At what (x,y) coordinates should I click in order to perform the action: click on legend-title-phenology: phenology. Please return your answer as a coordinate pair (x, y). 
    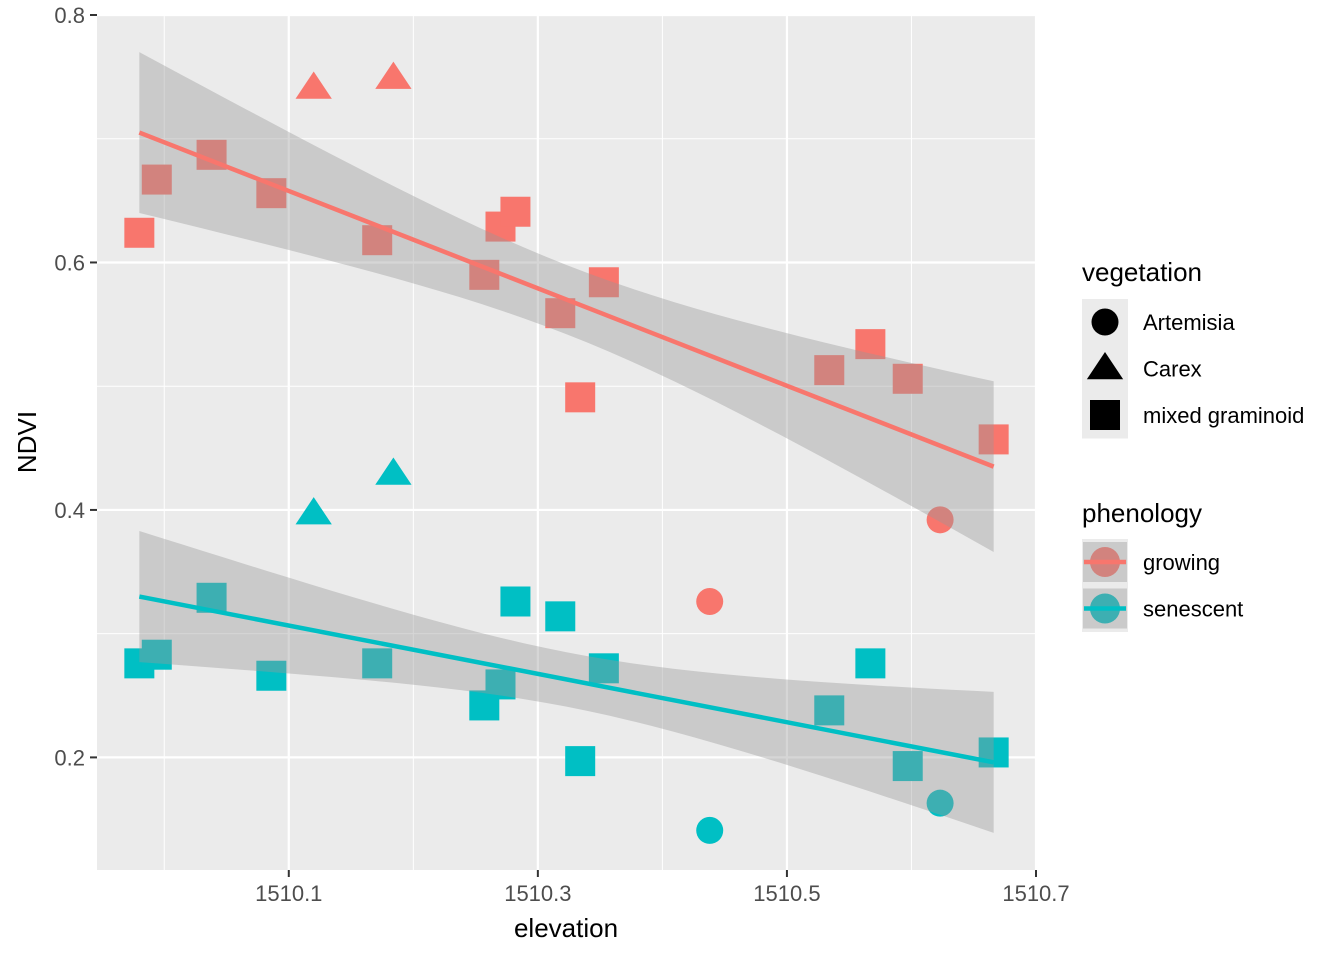
    Looking at the image, I should click on (1142, 513).